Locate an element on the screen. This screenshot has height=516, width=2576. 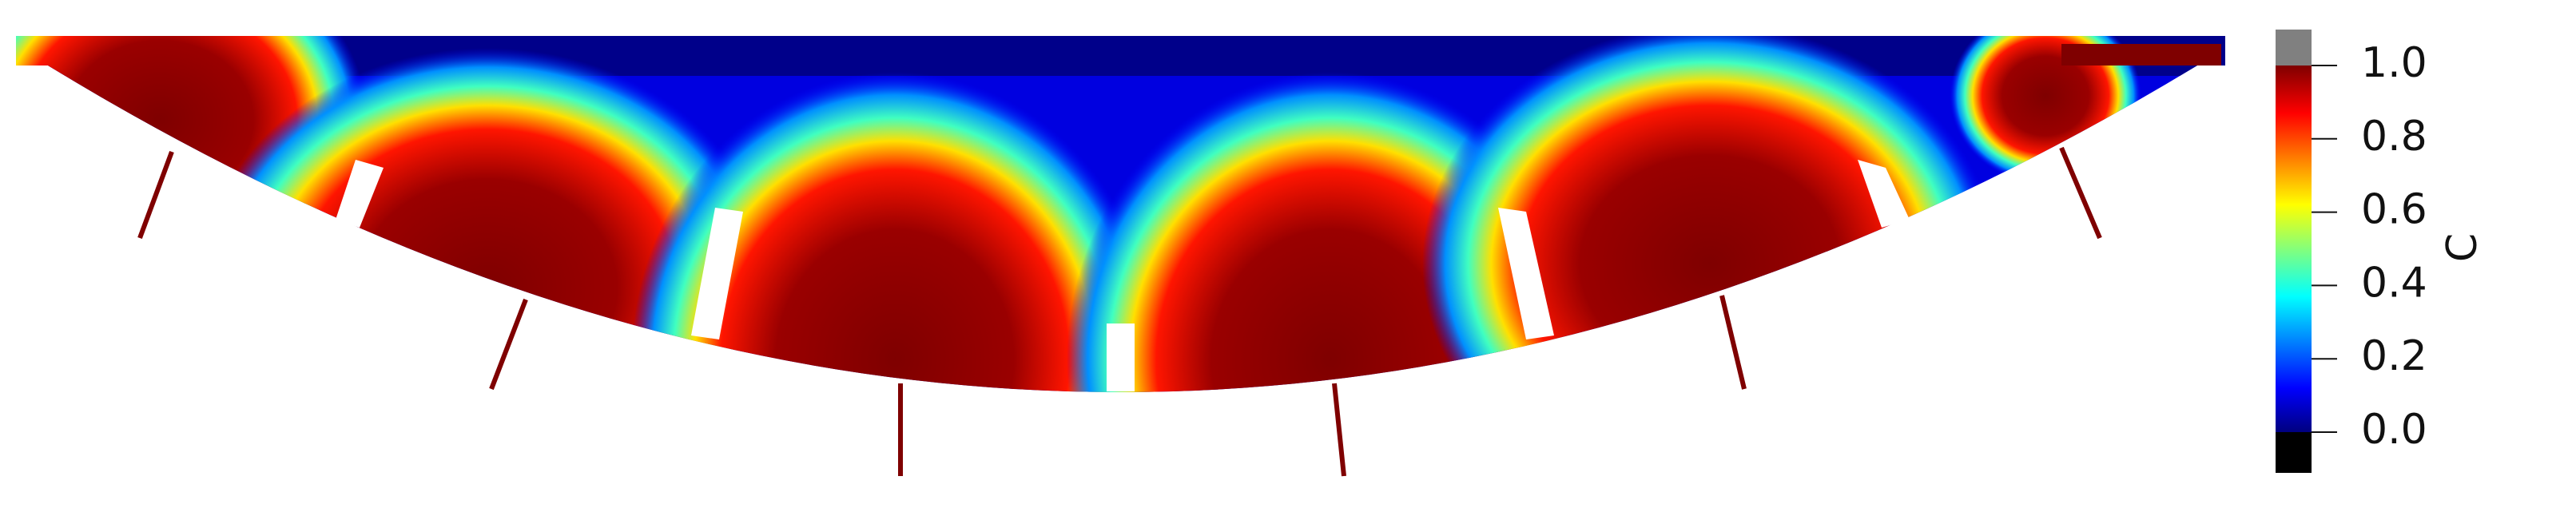
tick-label: 0.8 is located at coordinates (2394, 137).